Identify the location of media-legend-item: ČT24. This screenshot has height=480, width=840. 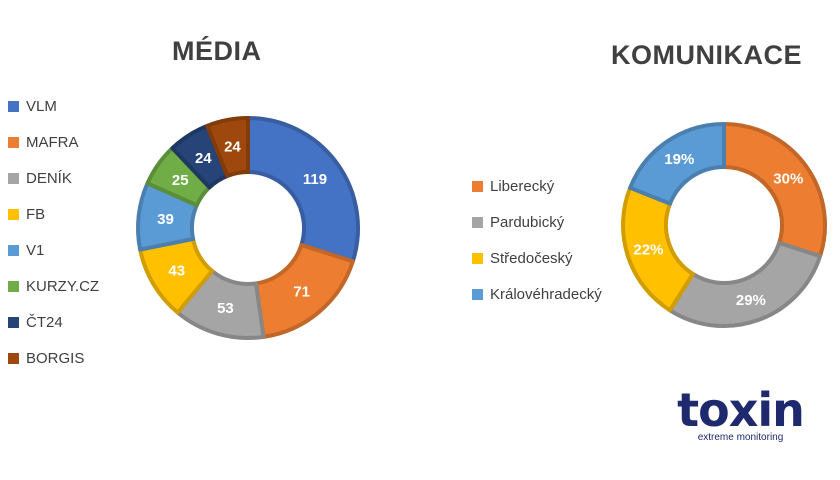
(53, 322).